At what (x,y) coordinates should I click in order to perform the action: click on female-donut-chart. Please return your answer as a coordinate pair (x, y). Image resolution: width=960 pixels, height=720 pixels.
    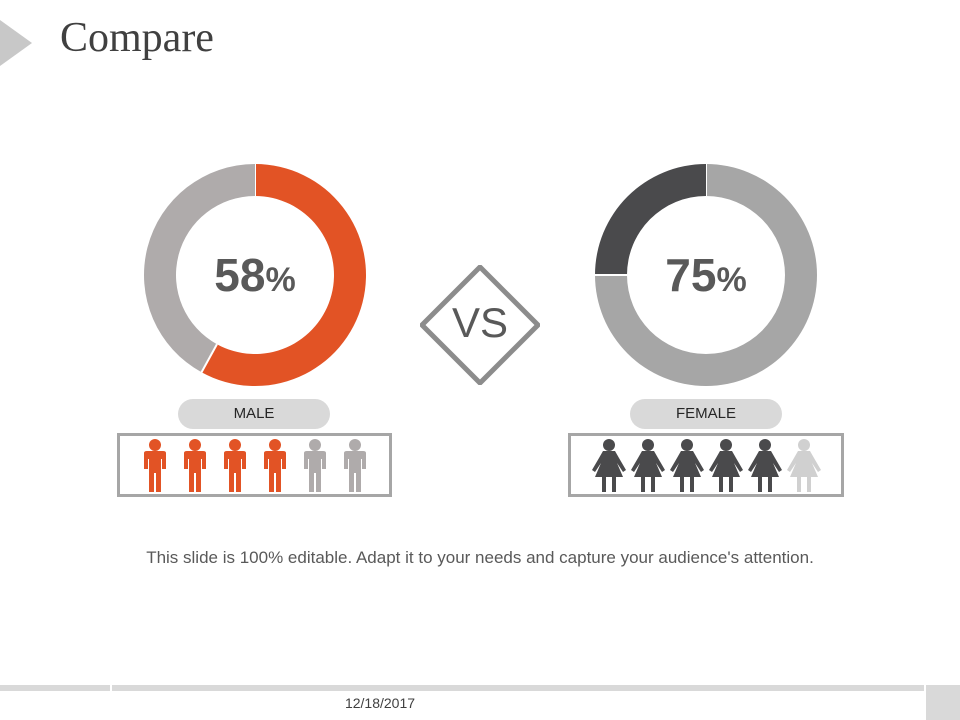
    Looking at the image, I should click on (705, 274).